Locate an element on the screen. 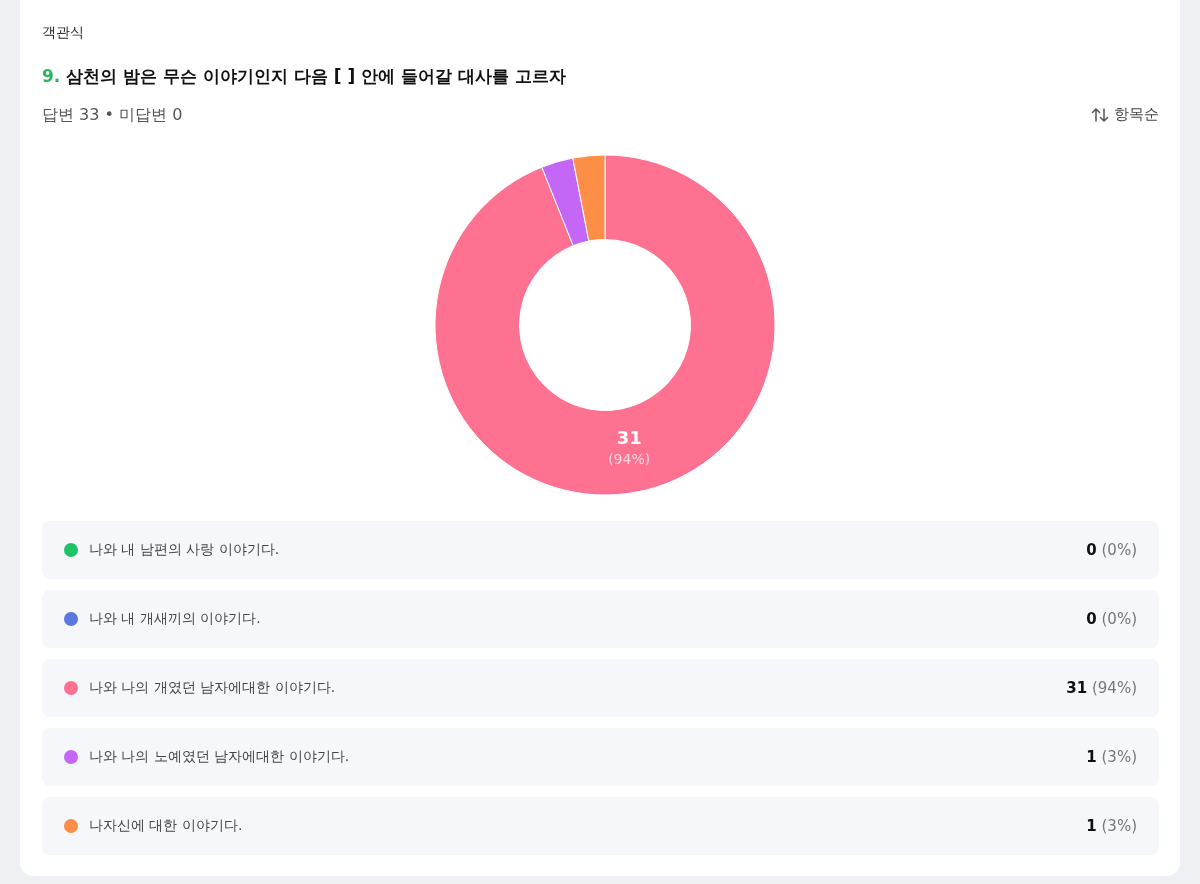  legend-label: 나와 내 개새끼의 이야기다. is located at coordinates (175, 619).